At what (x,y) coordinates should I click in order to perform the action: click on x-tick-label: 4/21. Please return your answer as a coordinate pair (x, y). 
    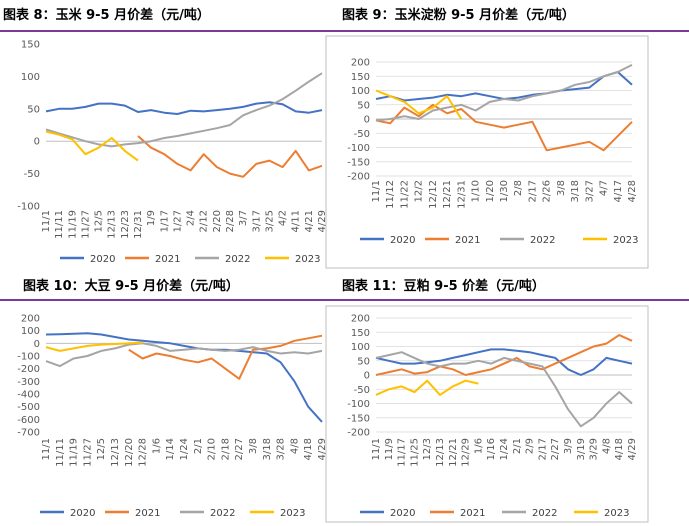
    Looking at the image, I should click on (309, 221).